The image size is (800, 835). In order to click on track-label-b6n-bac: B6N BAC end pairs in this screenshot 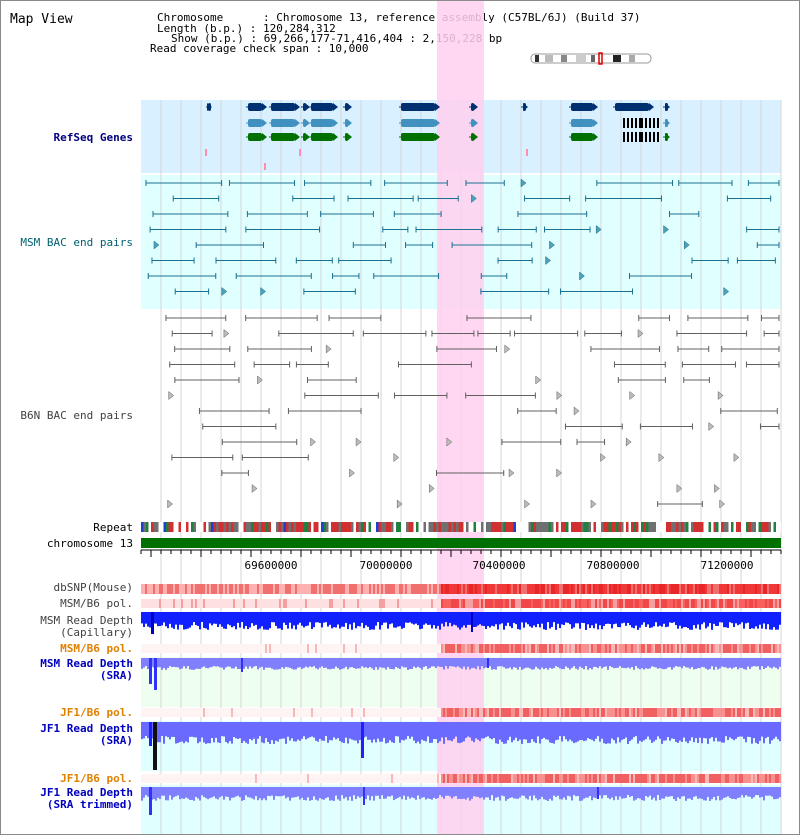, I will do `click(76, 415)`.